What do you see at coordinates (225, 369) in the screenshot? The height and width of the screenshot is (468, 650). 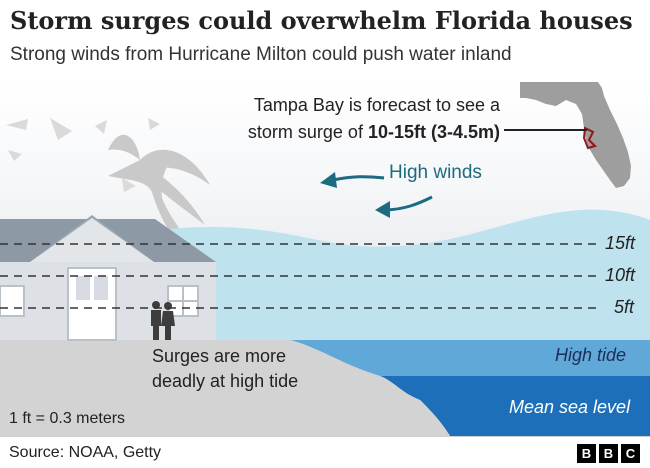 I see `tide-note: Surges are more deadly at high tide` at bounding box center [225, 369].